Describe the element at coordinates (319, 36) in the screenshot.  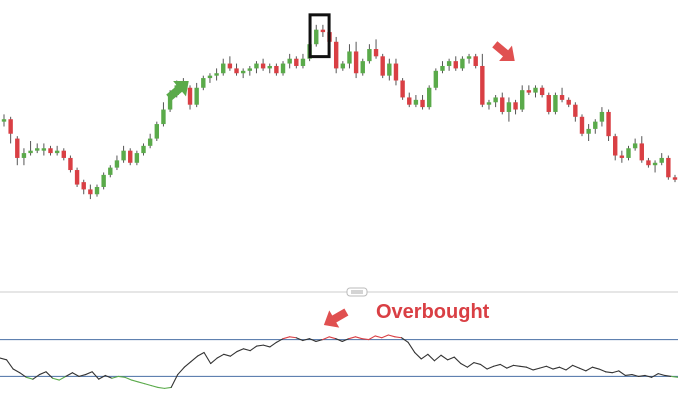
I see `highlight-box` at that location.